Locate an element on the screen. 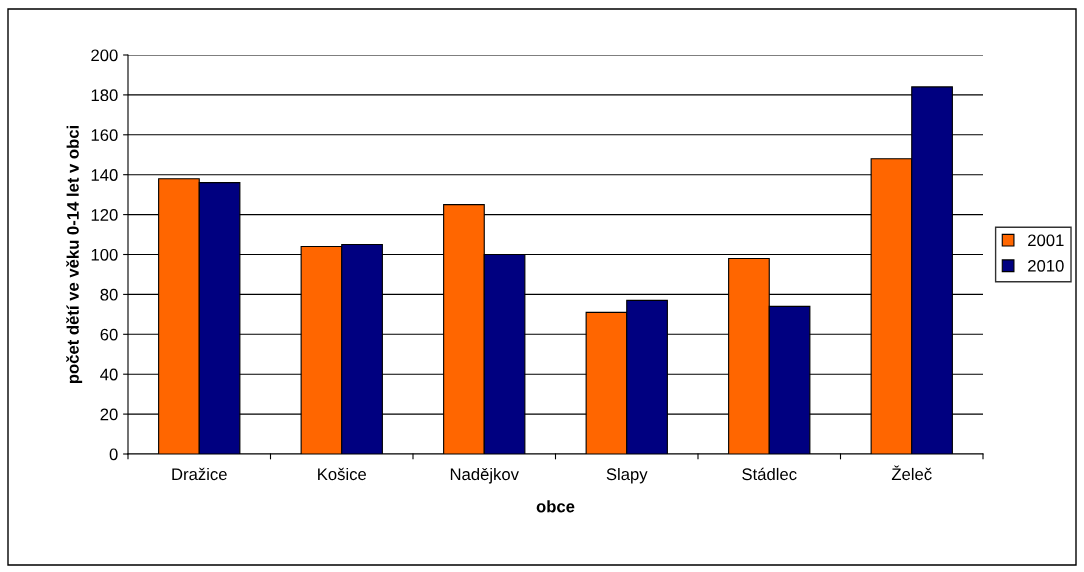 The width and height of the screenshot is (1084, 572). legend-label: 2001 is located at coordinates (1046, 240).